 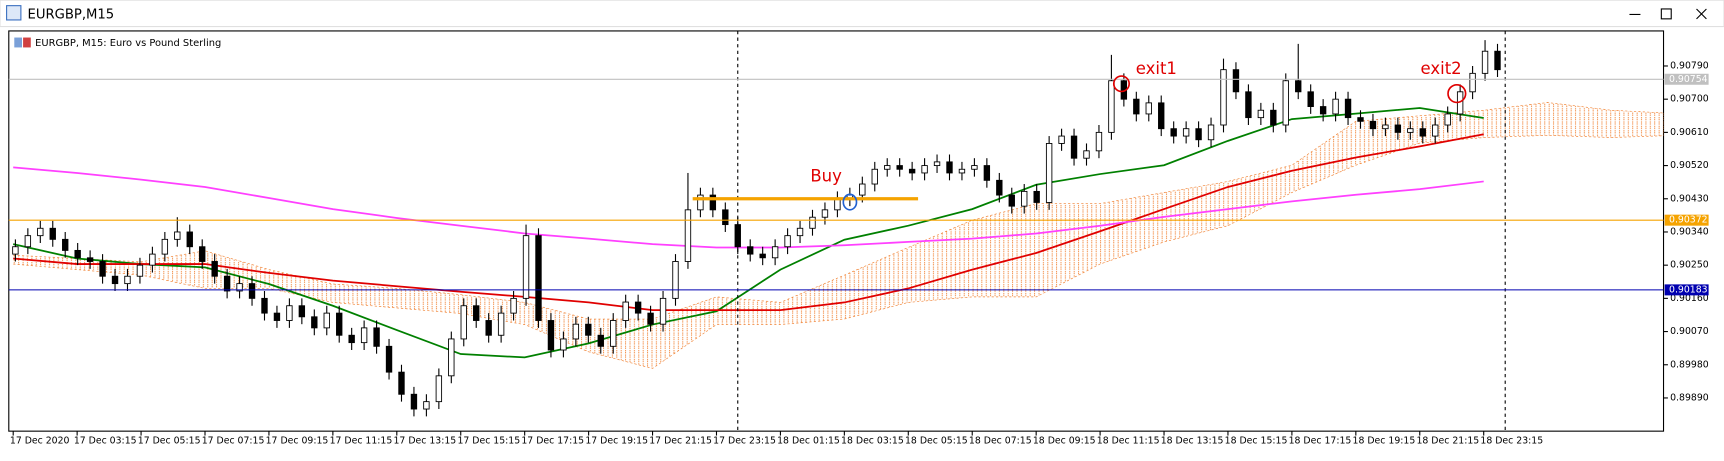 I want to click on x-tick-label: 17 Dec 17:15, so click(x=552, y=441).